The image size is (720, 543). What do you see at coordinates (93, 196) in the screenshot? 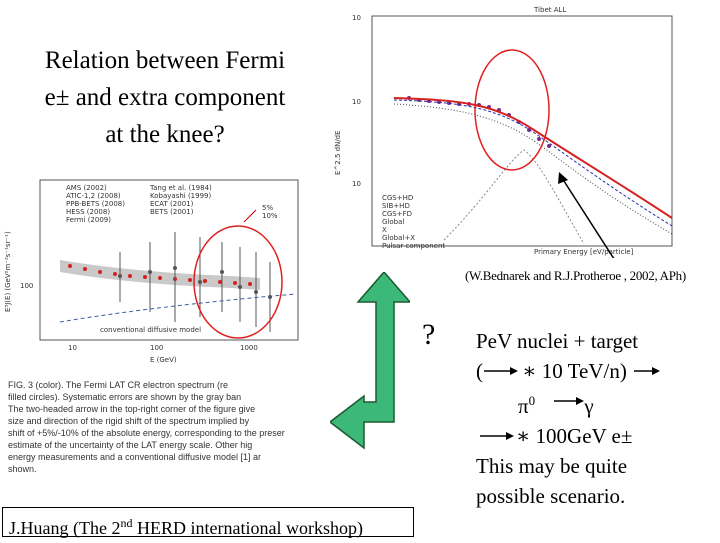
I see `fermi-legend-atic: ATIC-1,2 (2008)` at bounding box center [93, 196].